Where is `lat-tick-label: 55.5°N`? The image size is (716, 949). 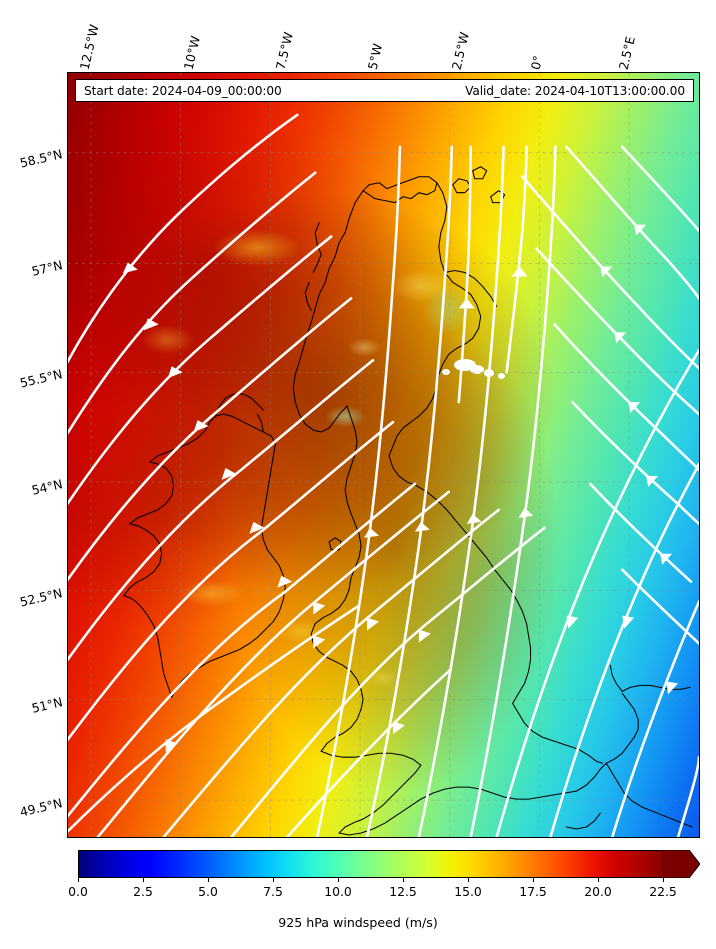 lat-tick-label: 55.5°N is located at coordinates (41, 378).